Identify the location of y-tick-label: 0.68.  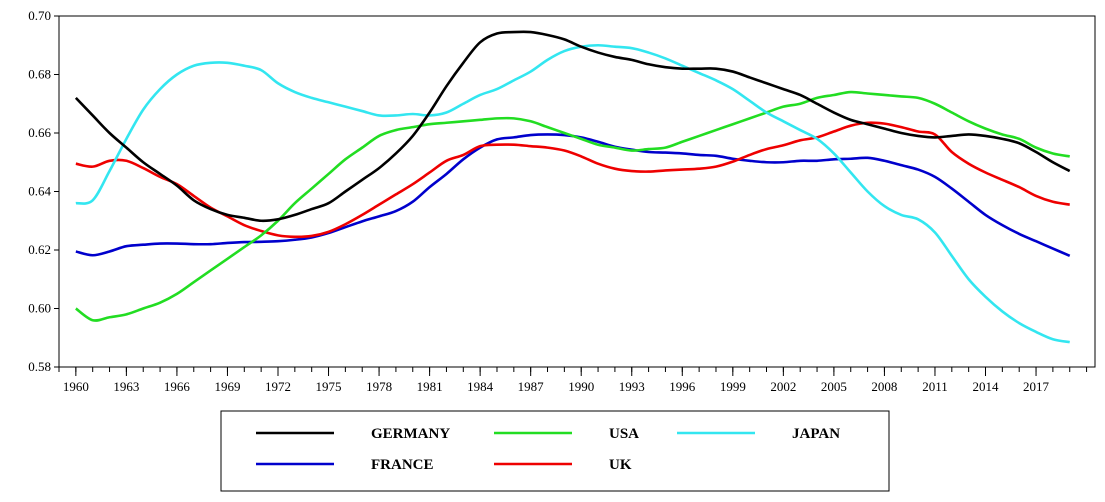
(39, 74).